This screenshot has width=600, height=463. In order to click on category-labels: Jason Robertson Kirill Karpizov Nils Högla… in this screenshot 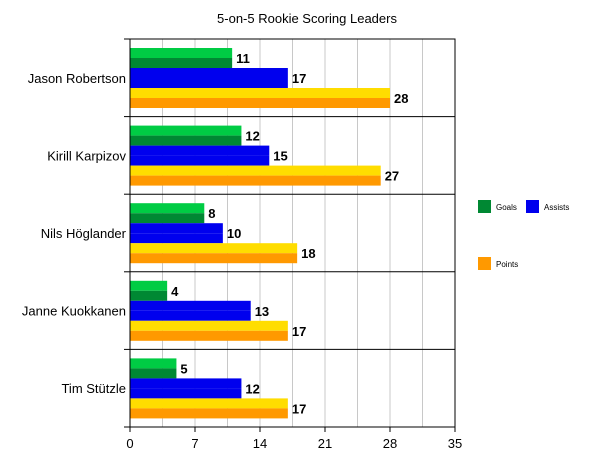, I will do `click(74, 233)`.